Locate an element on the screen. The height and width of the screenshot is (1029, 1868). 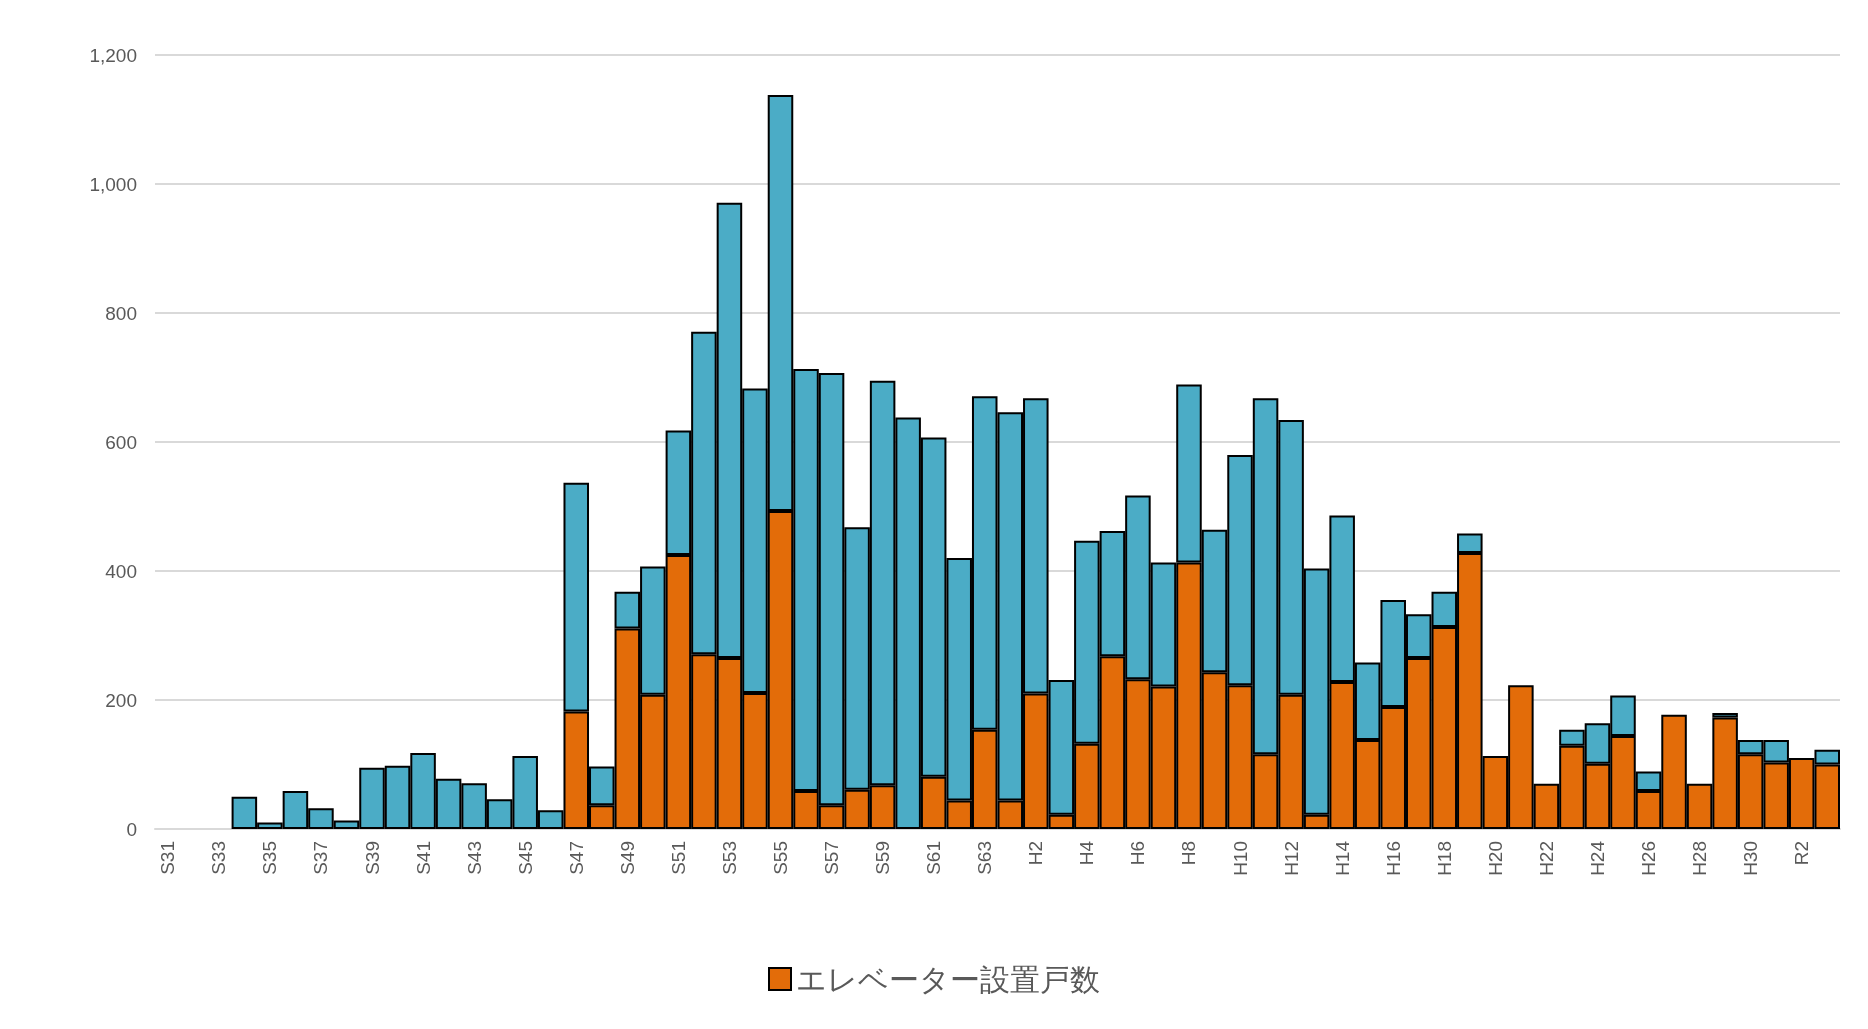
x-tick-label: H30 is located at coordinates (1751, 858).